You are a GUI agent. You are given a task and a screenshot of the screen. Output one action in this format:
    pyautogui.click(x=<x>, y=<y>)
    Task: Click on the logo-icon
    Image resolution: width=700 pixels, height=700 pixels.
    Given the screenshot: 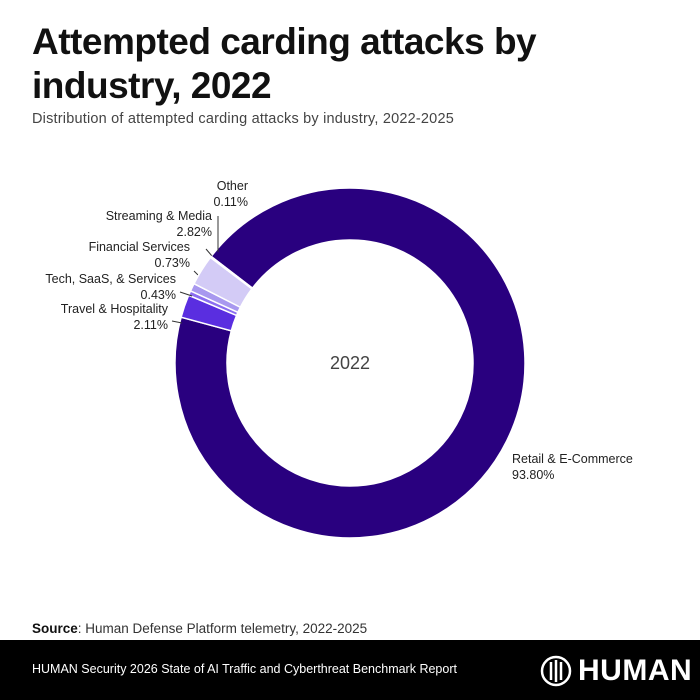 What is the action you would take?
    pyautogui.click(x=556, y=671)
    